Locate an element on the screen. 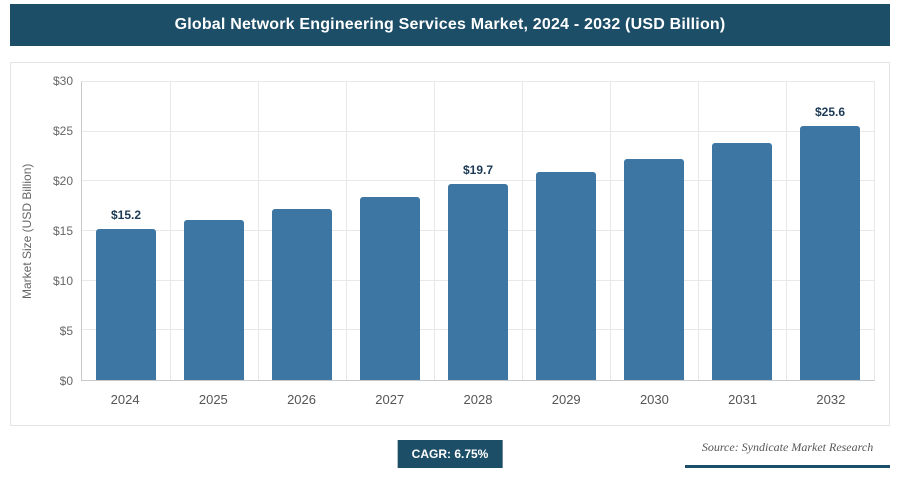 Image resolution: width=900 pixels, height=504 pixels. cagr-badge: CAGR: 6.75% is located at coordinates (450, 454).